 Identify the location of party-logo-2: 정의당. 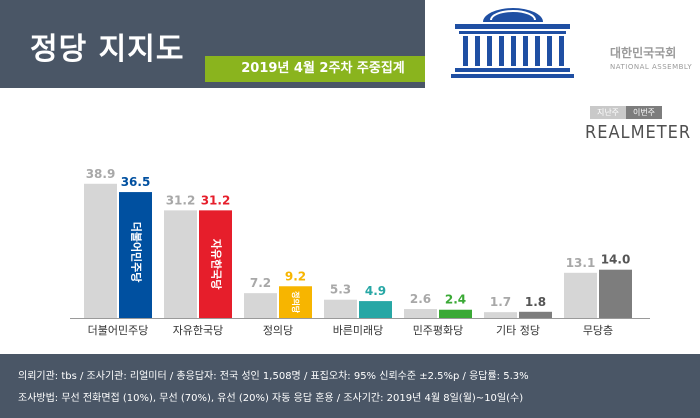
(296, 302).